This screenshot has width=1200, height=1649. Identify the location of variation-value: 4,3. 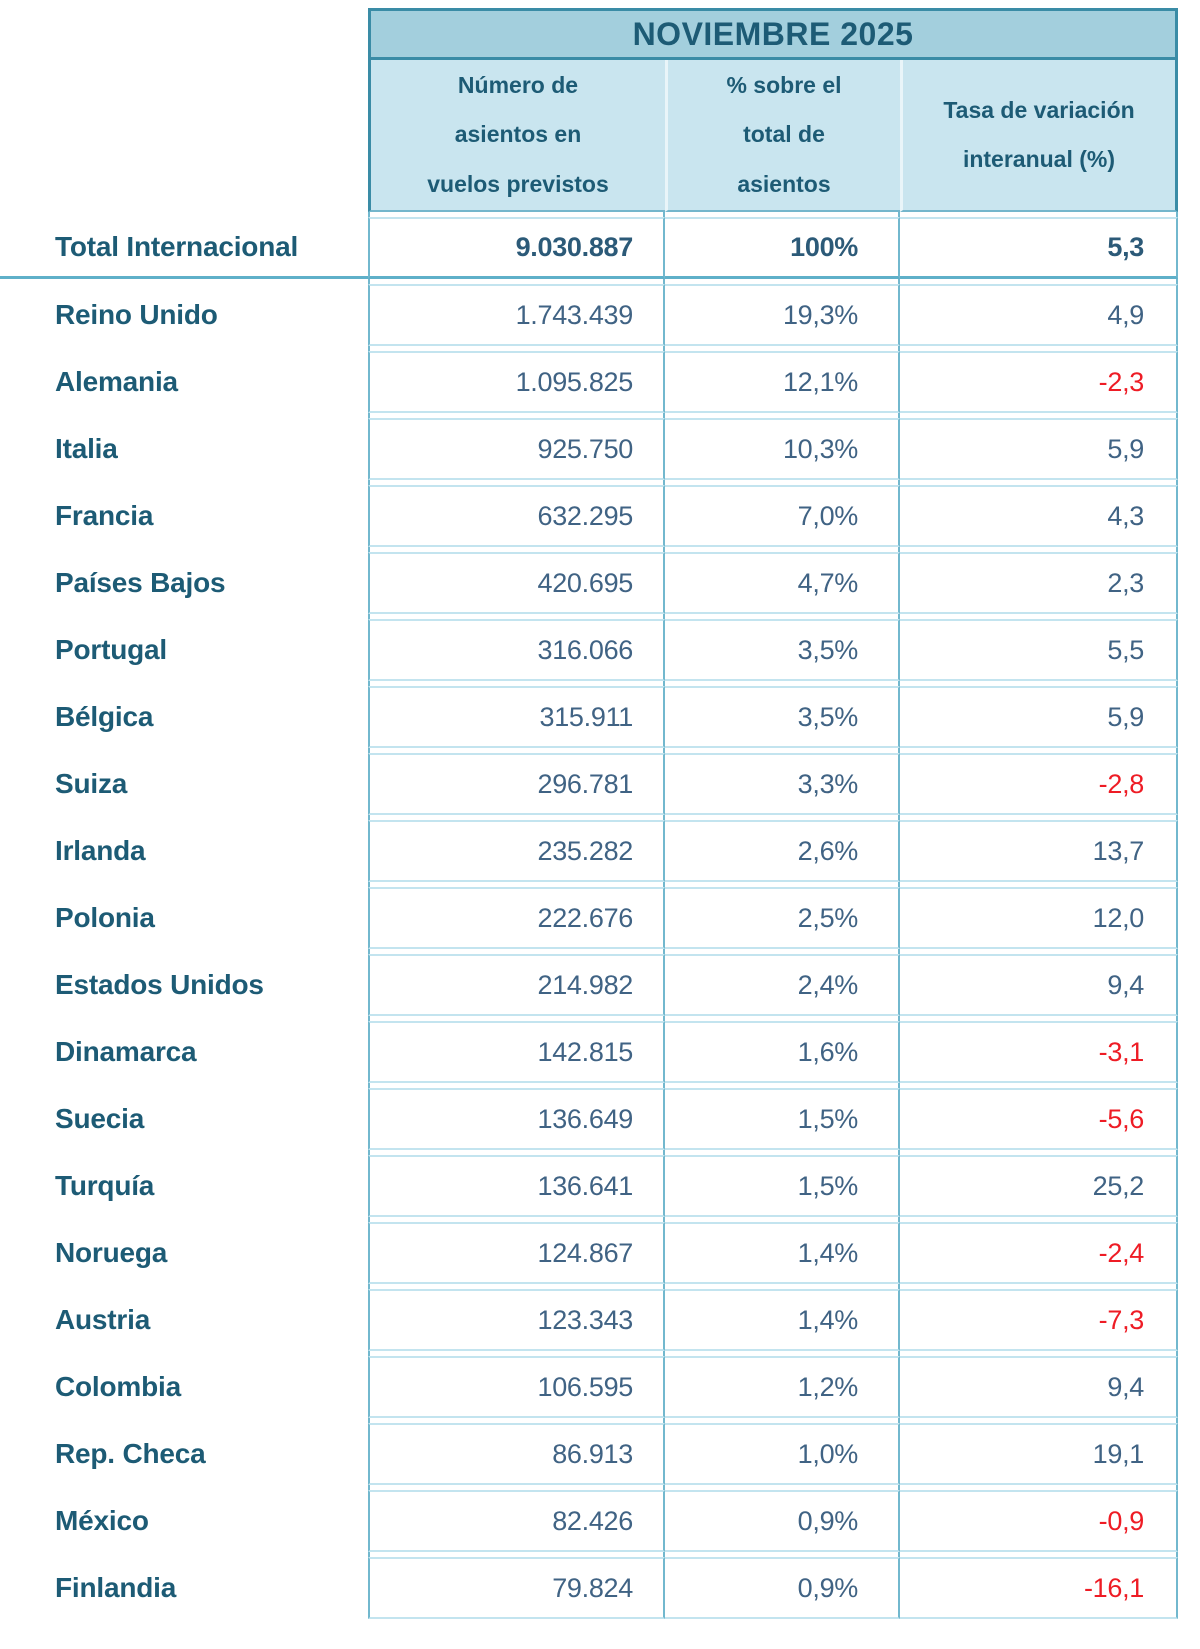
(1039, 516).